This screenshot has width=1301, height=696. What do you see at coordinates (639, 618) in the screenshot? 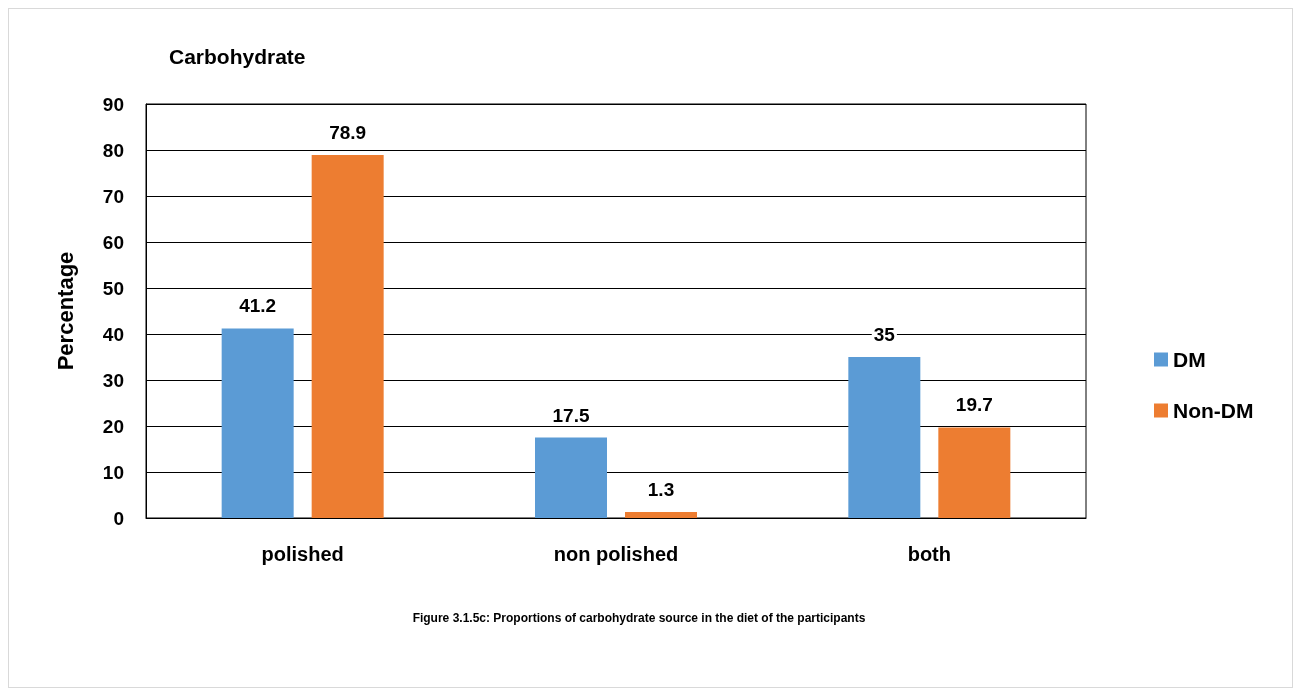
I see `caption: Figure 3.1.5c: Proportions of carbohydrate source in the diet of the participants` at bounding box center [639, 618].